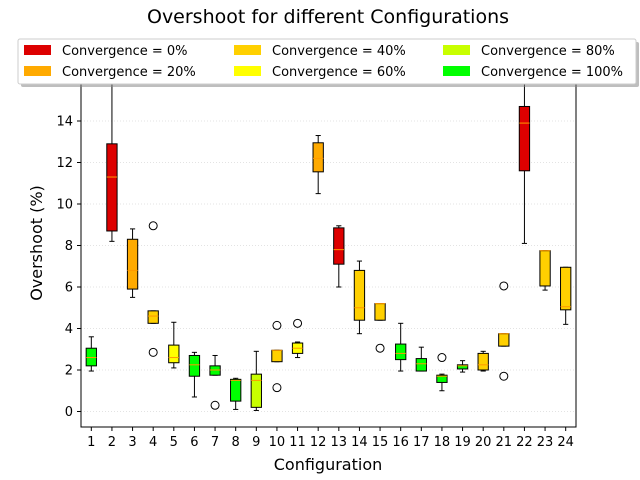 This screenshot has height=480, width=640. I want to click on legend-item: Convergence = 20%, so click(110, 72).